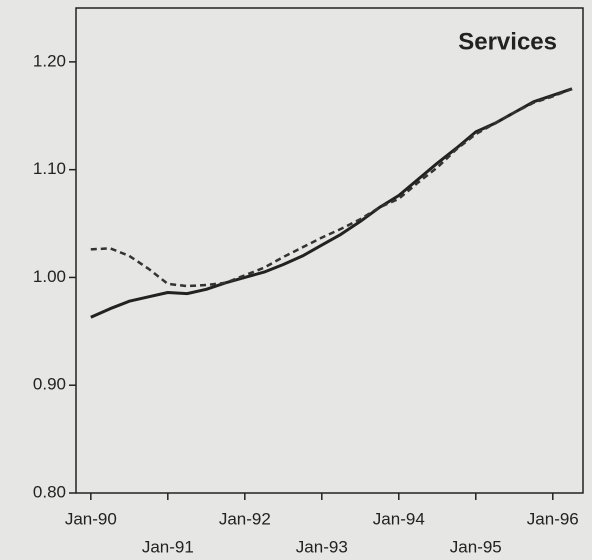  What do you see at coordinates (49, 60) in the screenshot?
I see `y-tick-label: 1.20` at bounding box center [49, 60].